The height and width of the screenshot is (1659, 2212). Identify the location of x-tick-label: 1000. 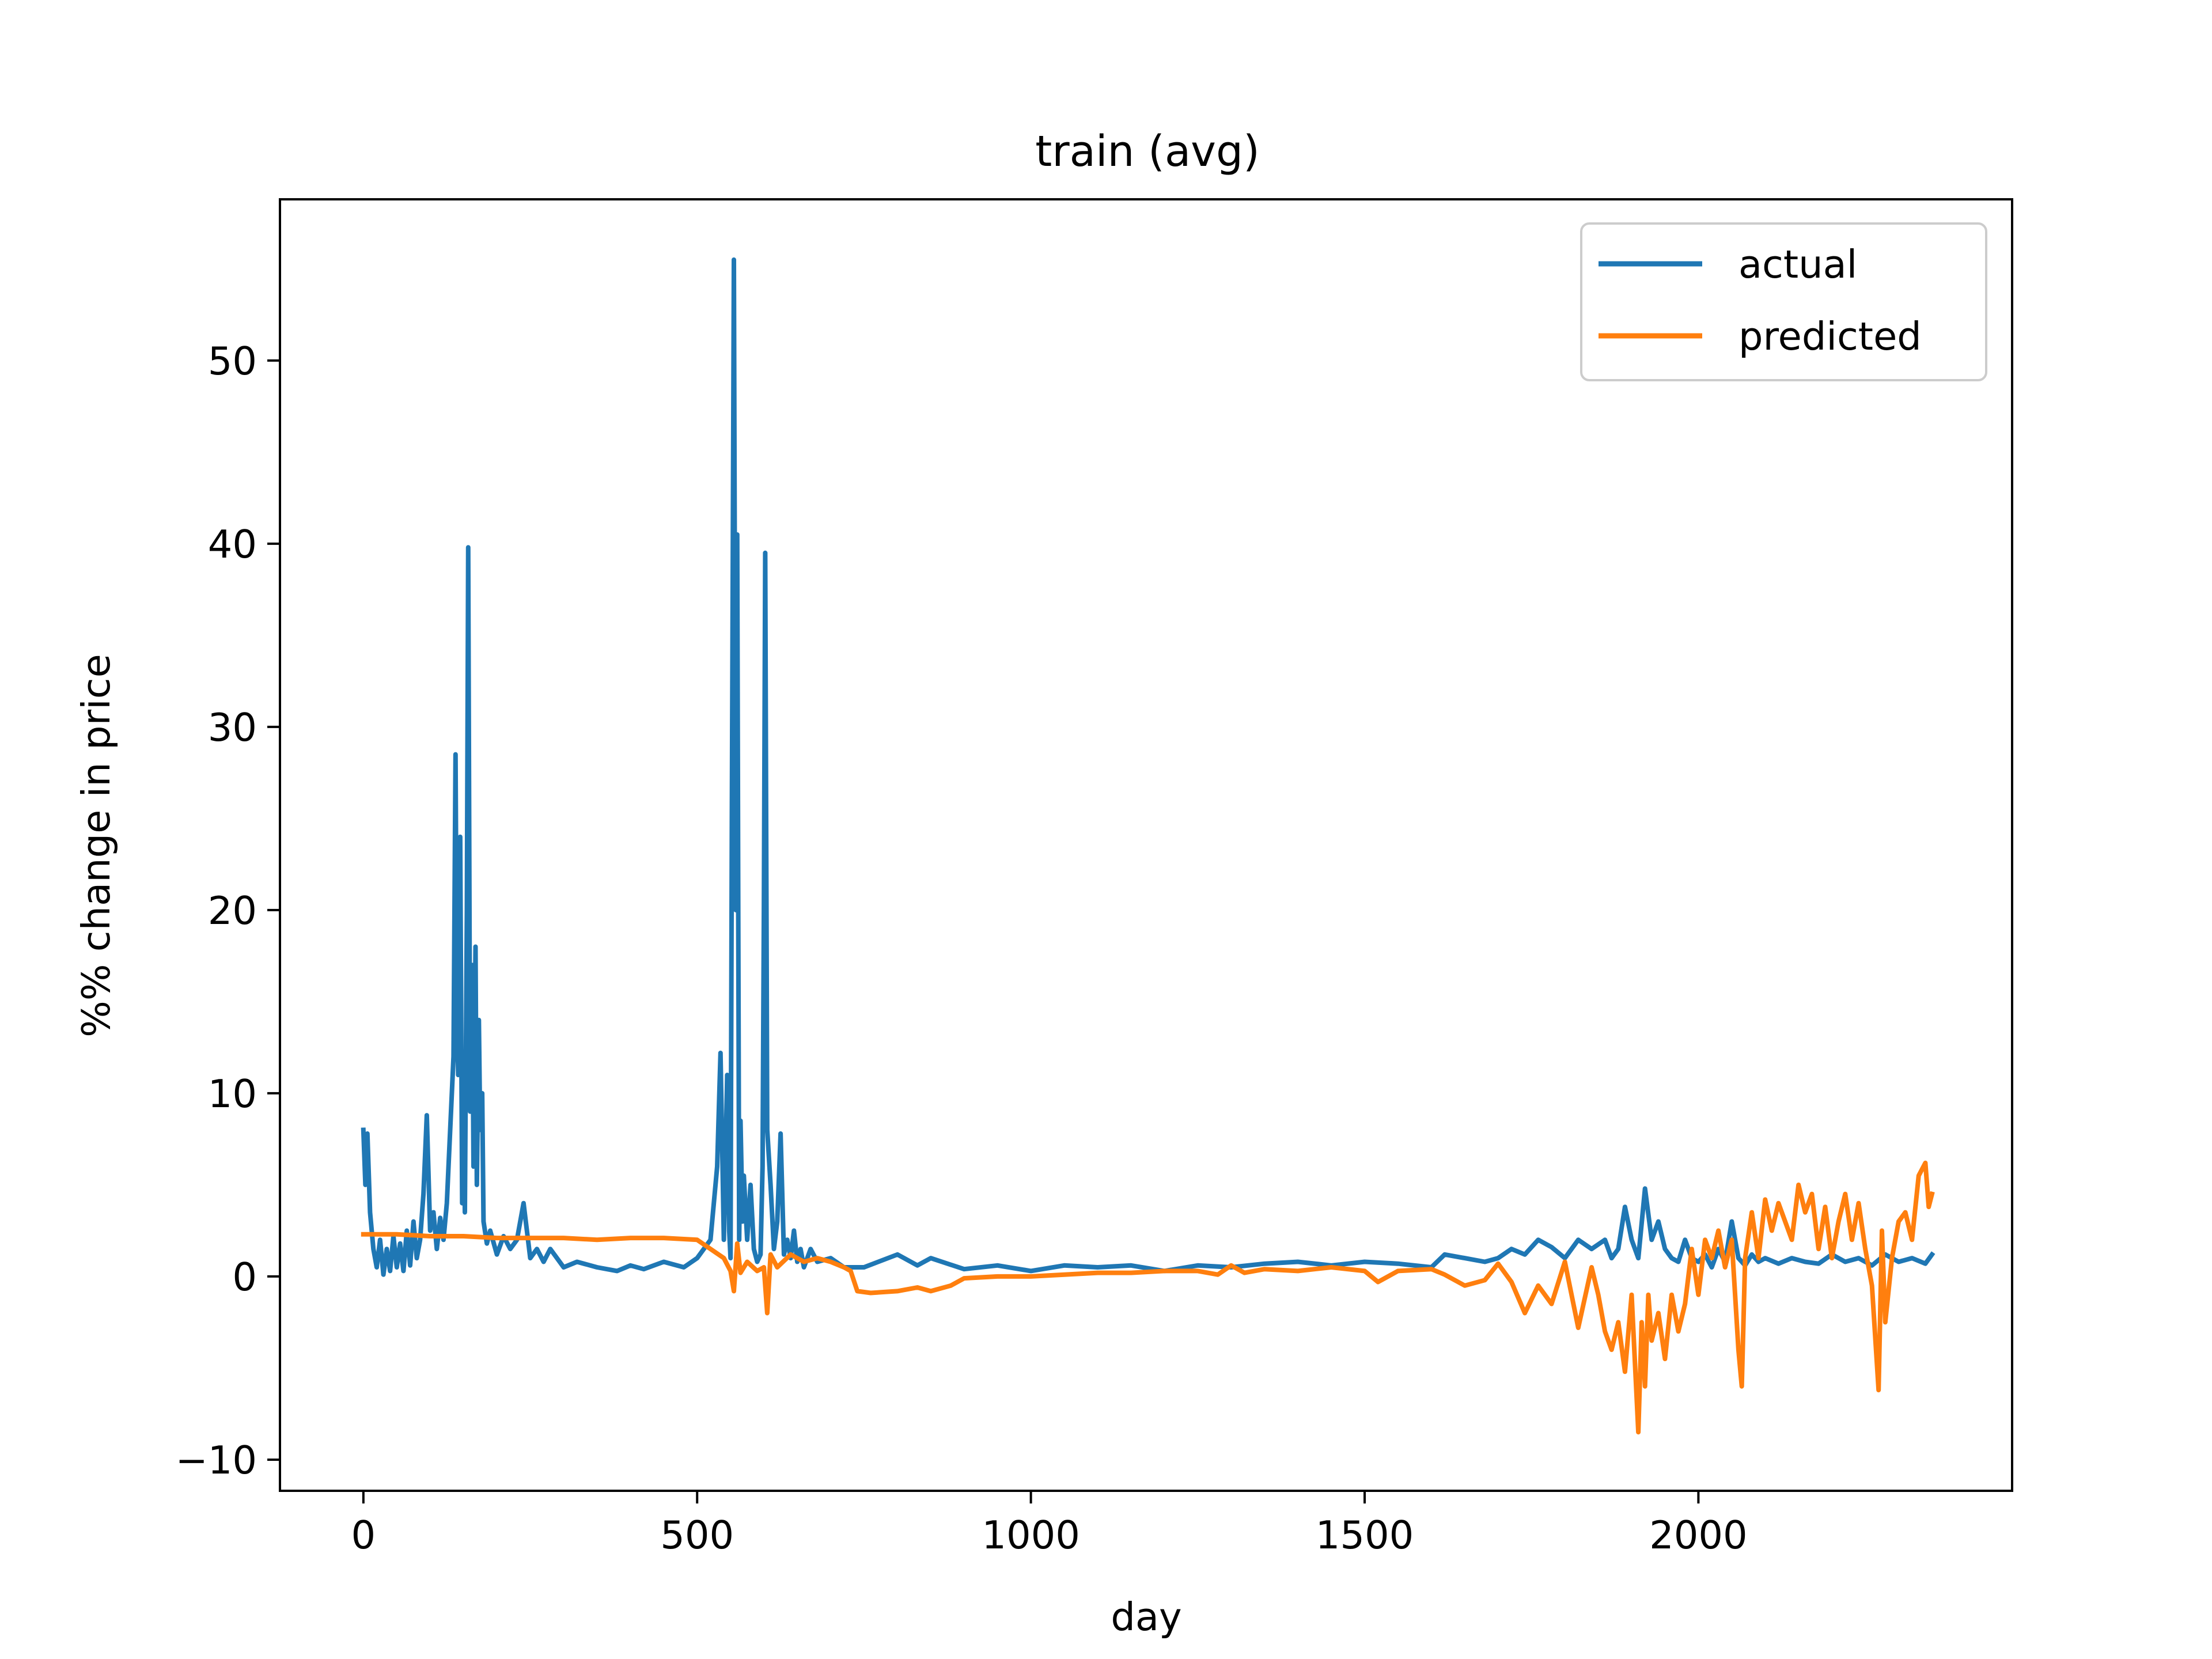
(1031, 1535).